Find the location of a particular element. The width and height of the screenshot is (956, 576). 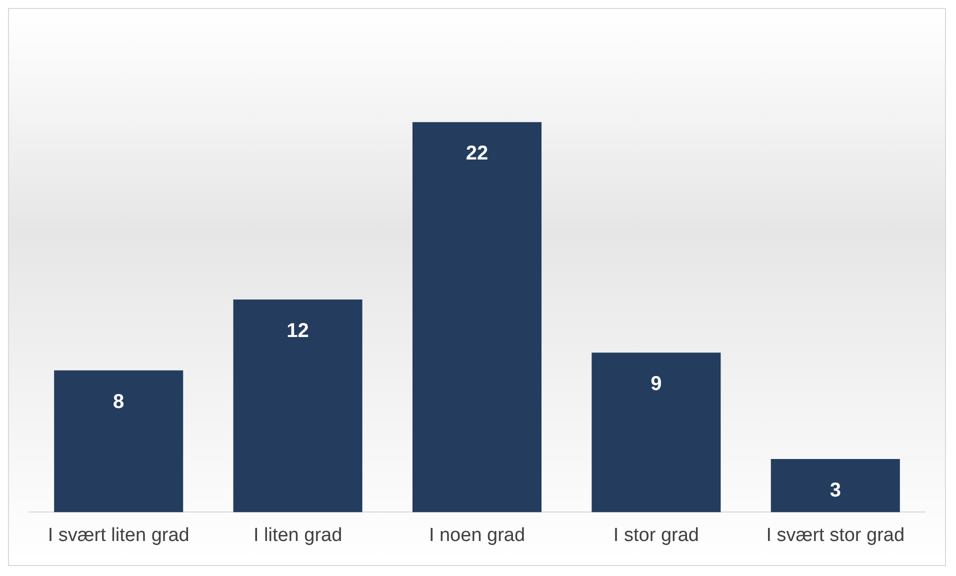

data-label: 22 is located at coordinates (477, 153).